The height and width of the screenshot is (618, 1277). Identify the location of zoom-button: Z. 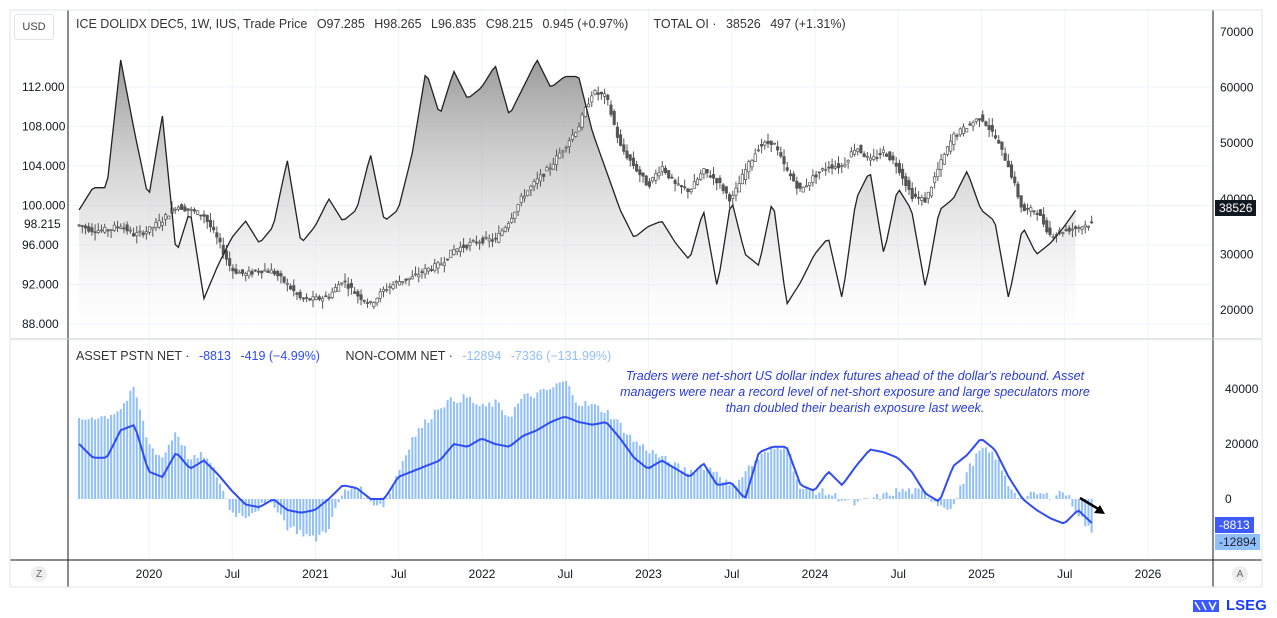
(39, 574).